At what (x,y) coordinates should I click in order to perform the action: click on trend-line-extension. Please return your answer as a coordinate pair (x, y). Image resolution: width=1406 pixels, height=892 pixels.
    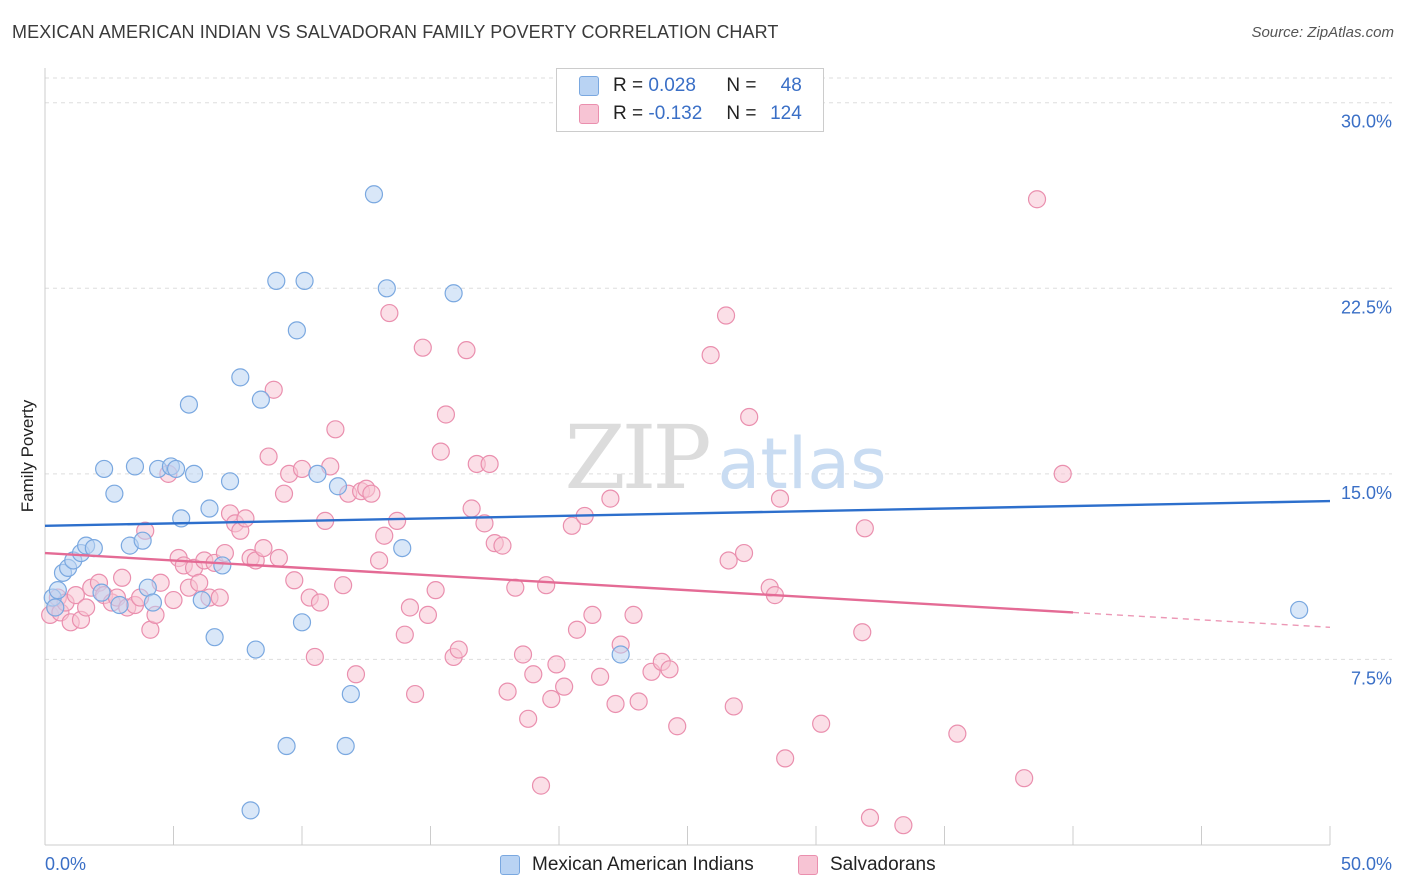
    Looking at the image, I should click on (1201, 619).